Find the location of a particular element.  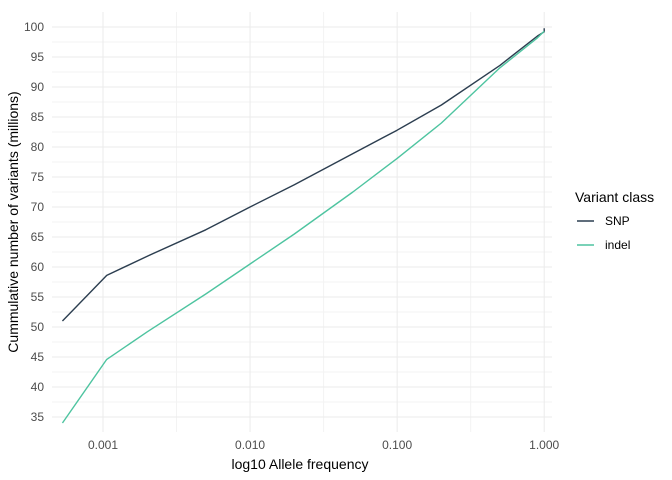

y-tick-label: 65 is located at coordinates (38, 237).